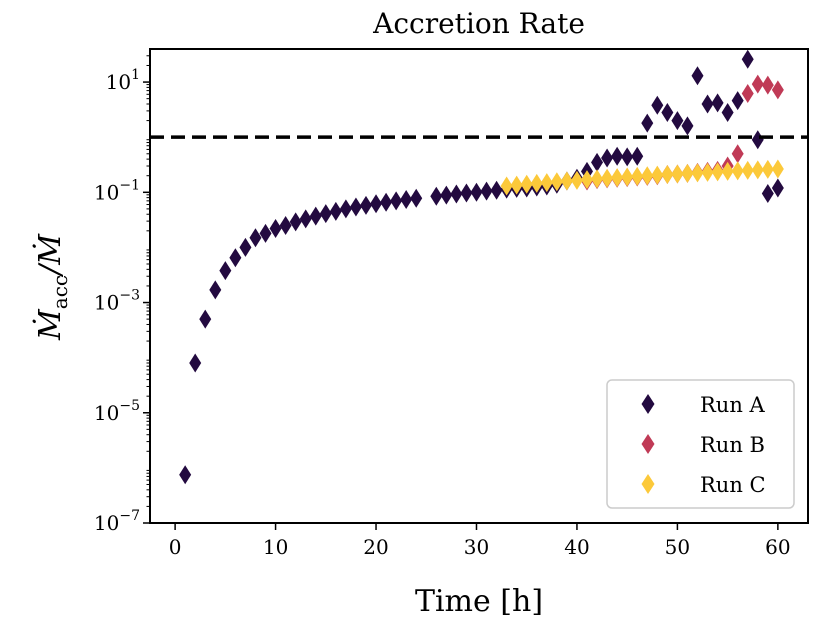  Describe the element at coordinates (123, 80) in the screenshot. I see `y-tick-label: 10¹` at that location.